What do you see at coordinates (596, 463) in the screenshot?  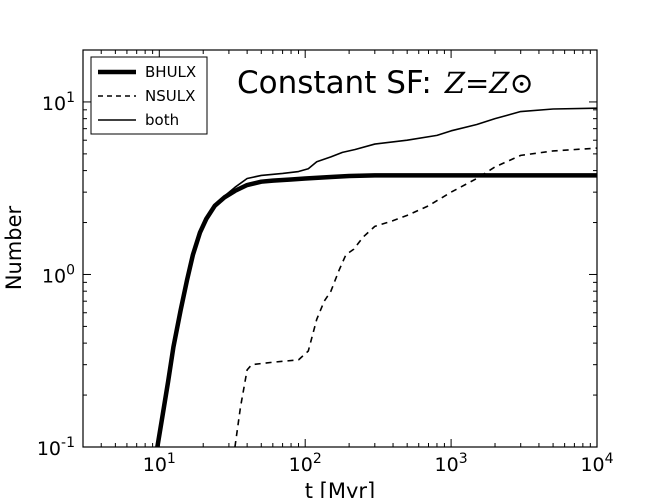 I see `x-tick-label-4: 104` at bounding box center [596, 463].